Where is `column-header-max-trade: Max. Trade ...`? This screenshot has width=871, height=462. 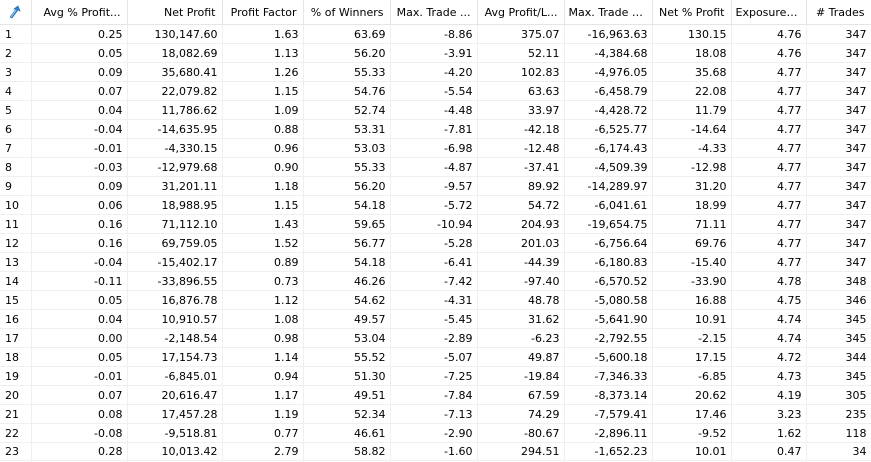
column-header-max-trade: Max. Trade ... is located at coordinates (434, 12).